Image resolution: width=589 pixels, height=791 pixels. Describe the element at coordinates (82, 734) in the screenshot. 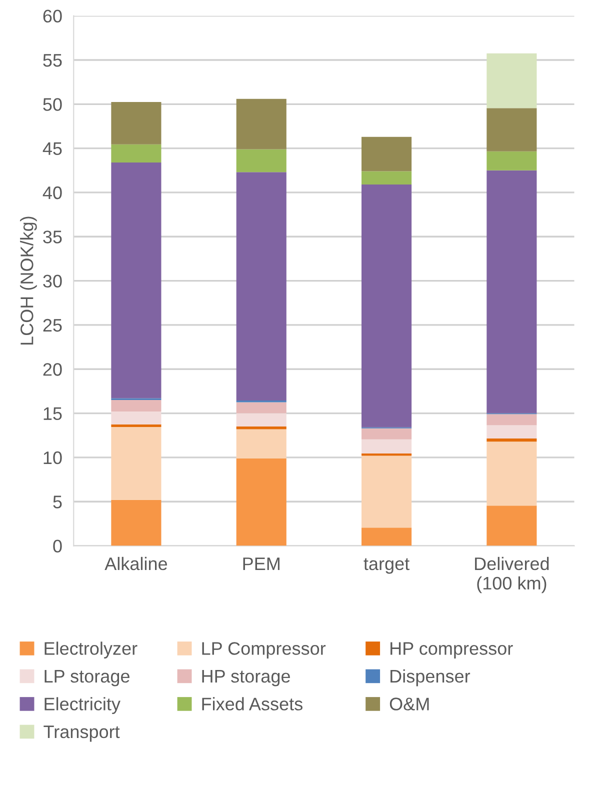

I see `legend-label: Transport` at that location.